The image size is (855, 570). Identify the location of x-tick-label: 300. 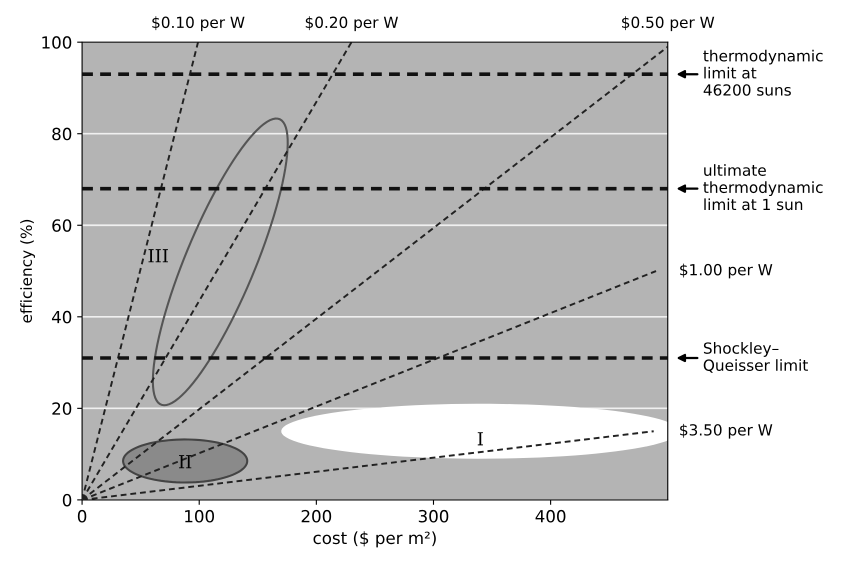
(433, 516).